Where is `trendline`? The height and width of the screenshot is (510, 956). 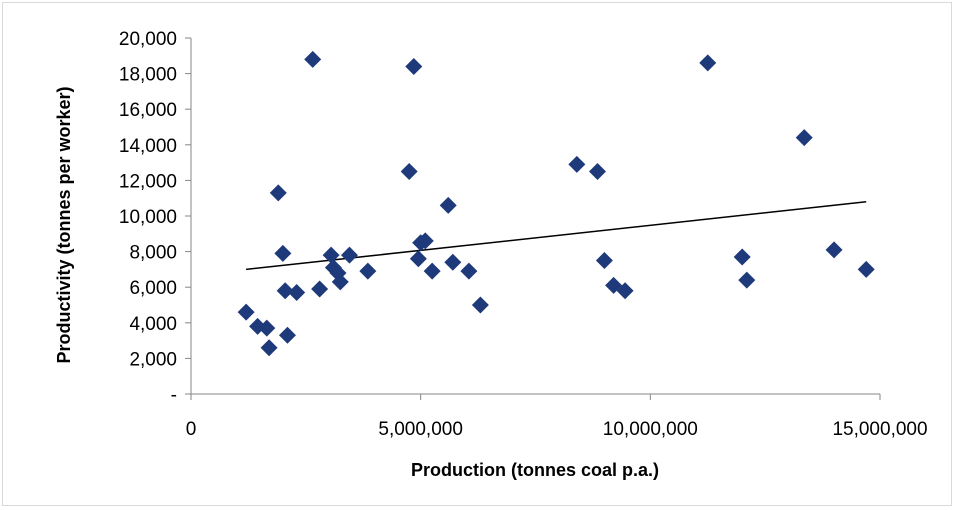
trendline is located at coordinates (556, 236).